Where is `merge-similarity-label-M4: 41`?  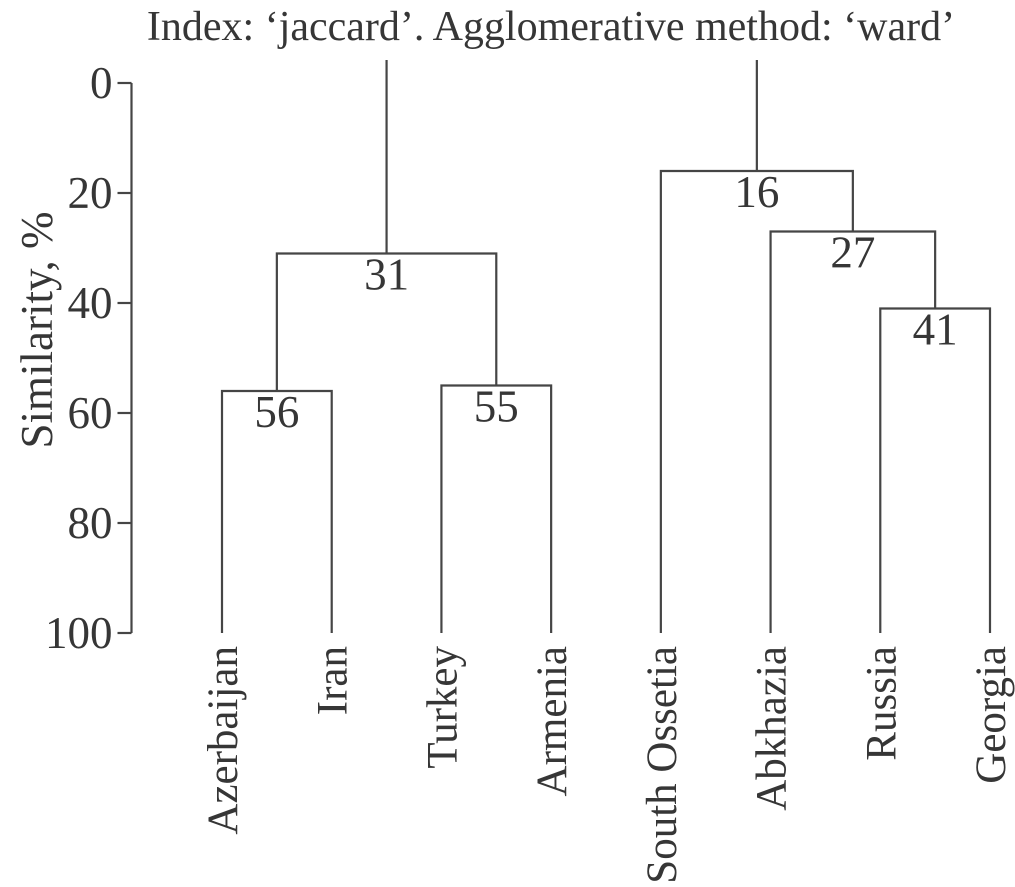 merge-similarity-label-M4: 41 is located at coordinates (935, 330).